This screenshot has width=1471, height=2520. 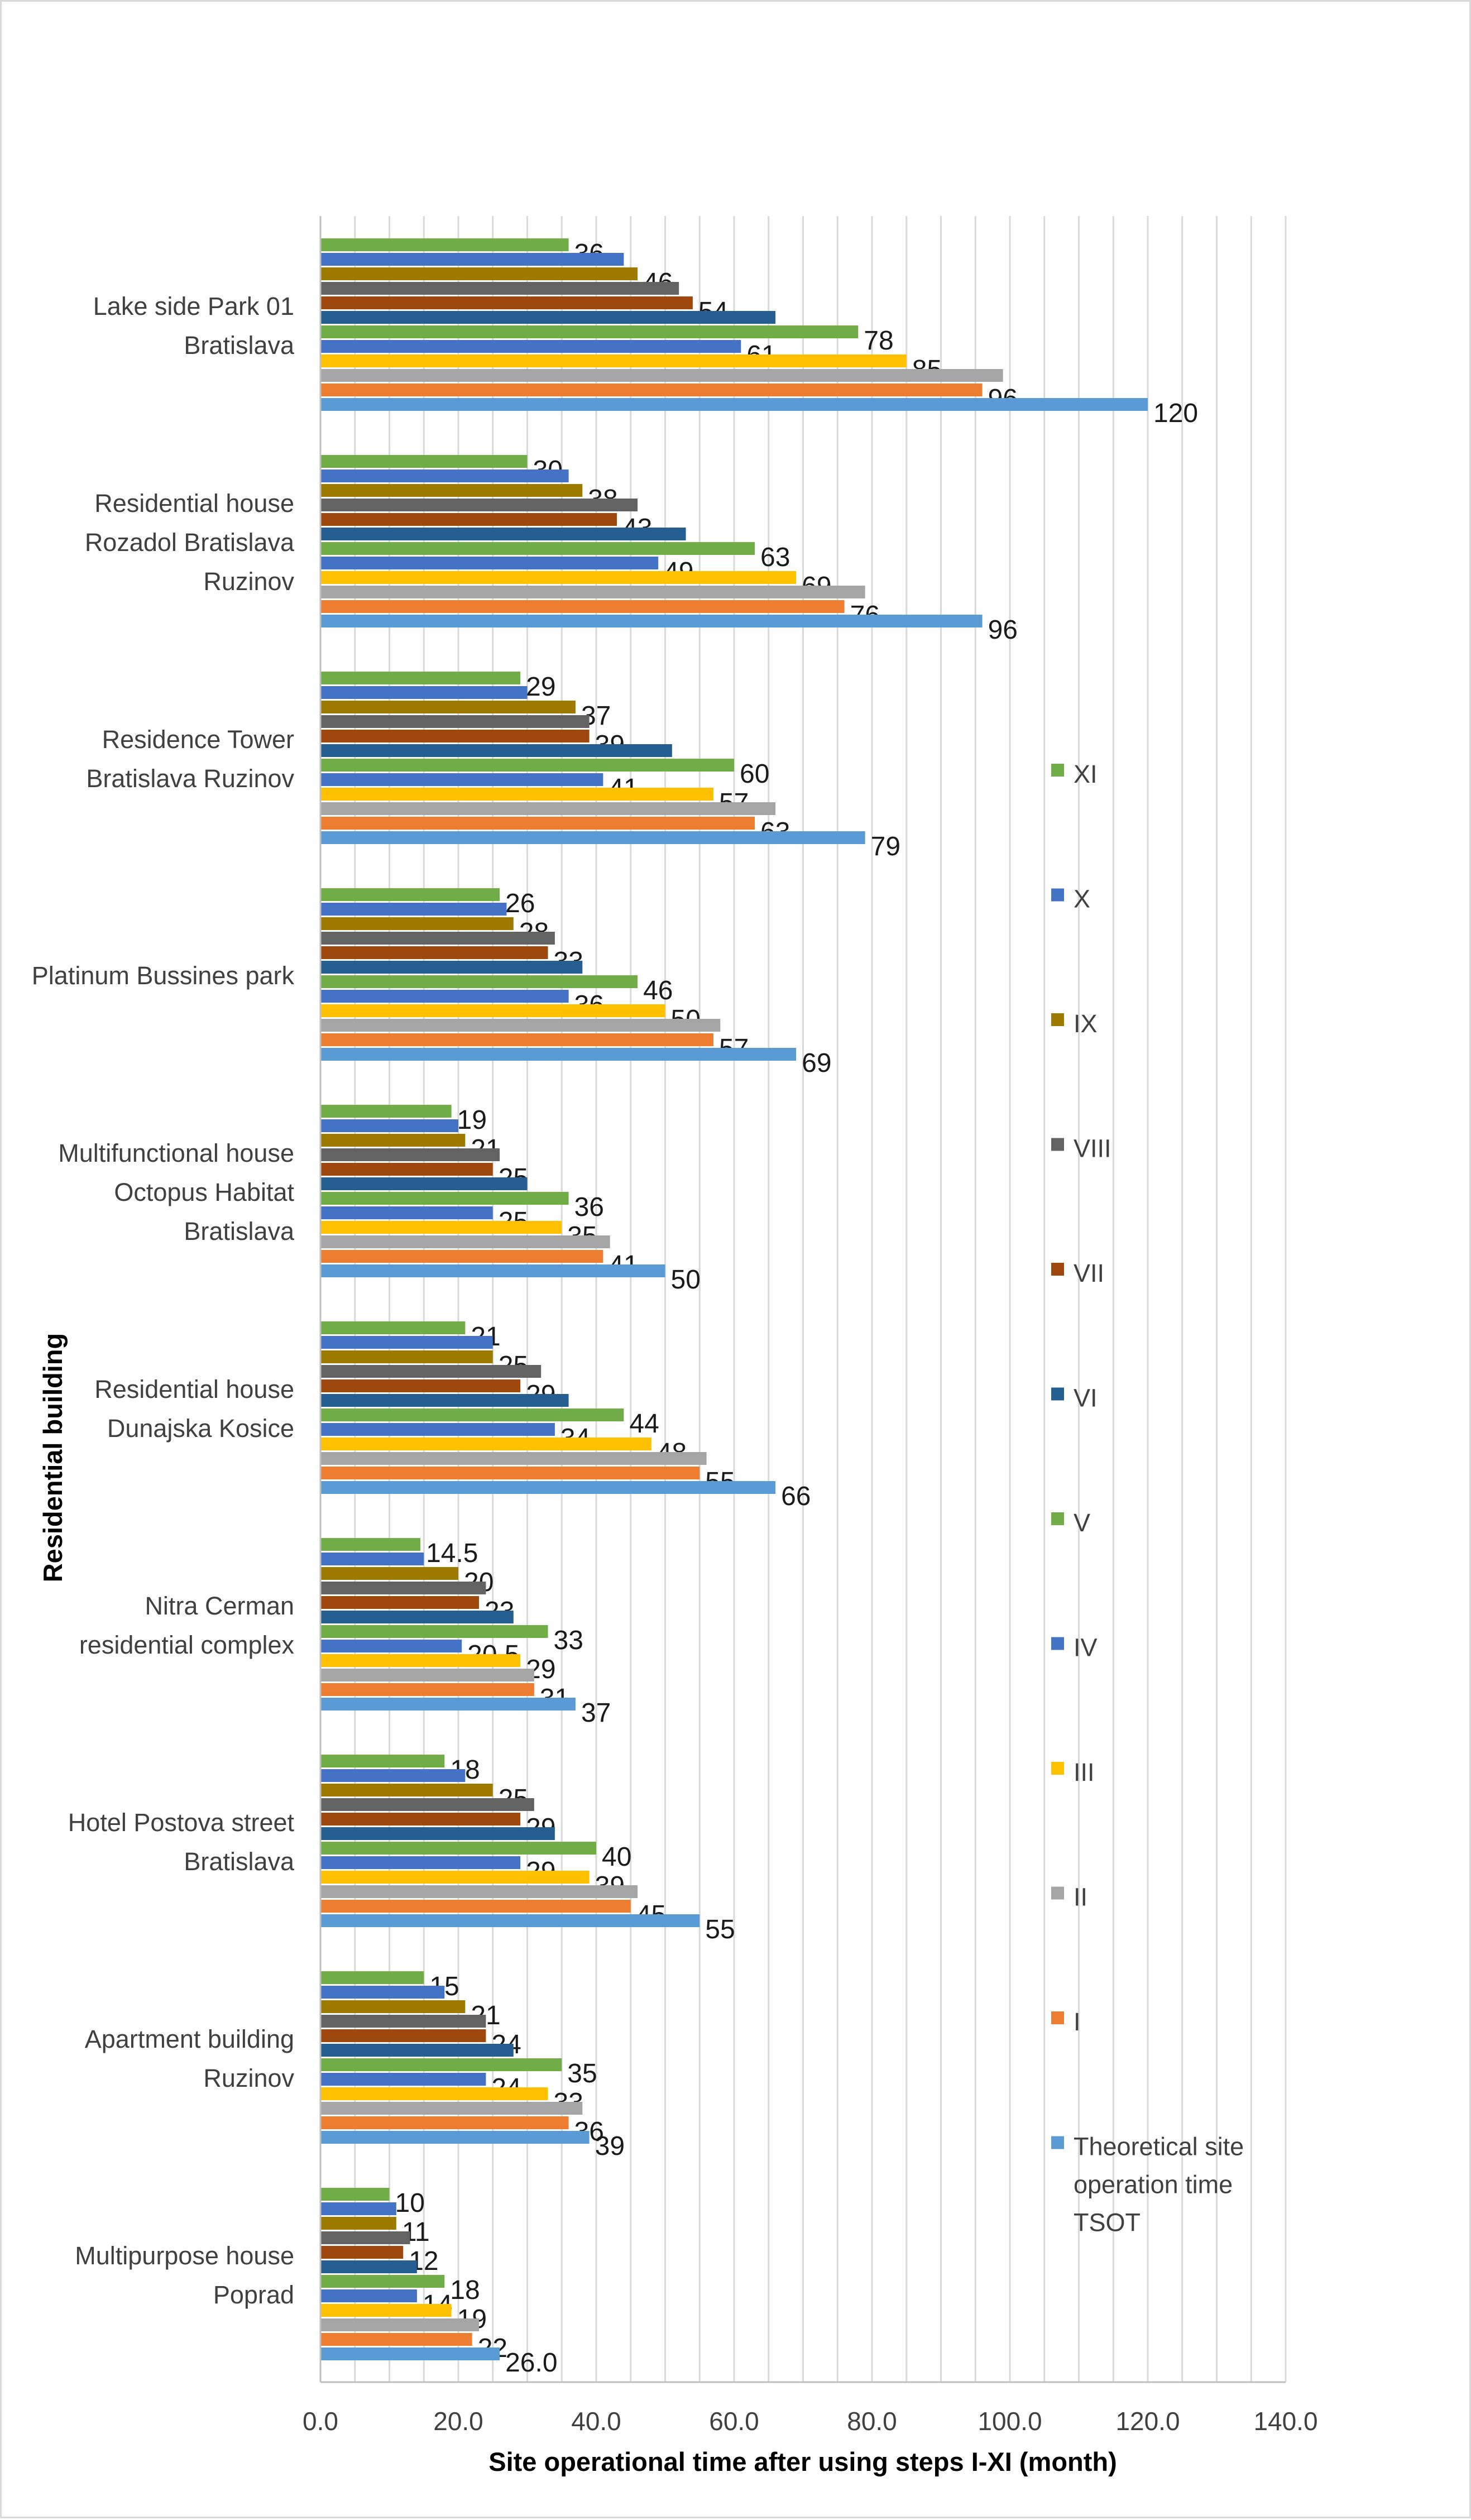 I want to click on legend-label: VII, so click(x=1089, y=1273).